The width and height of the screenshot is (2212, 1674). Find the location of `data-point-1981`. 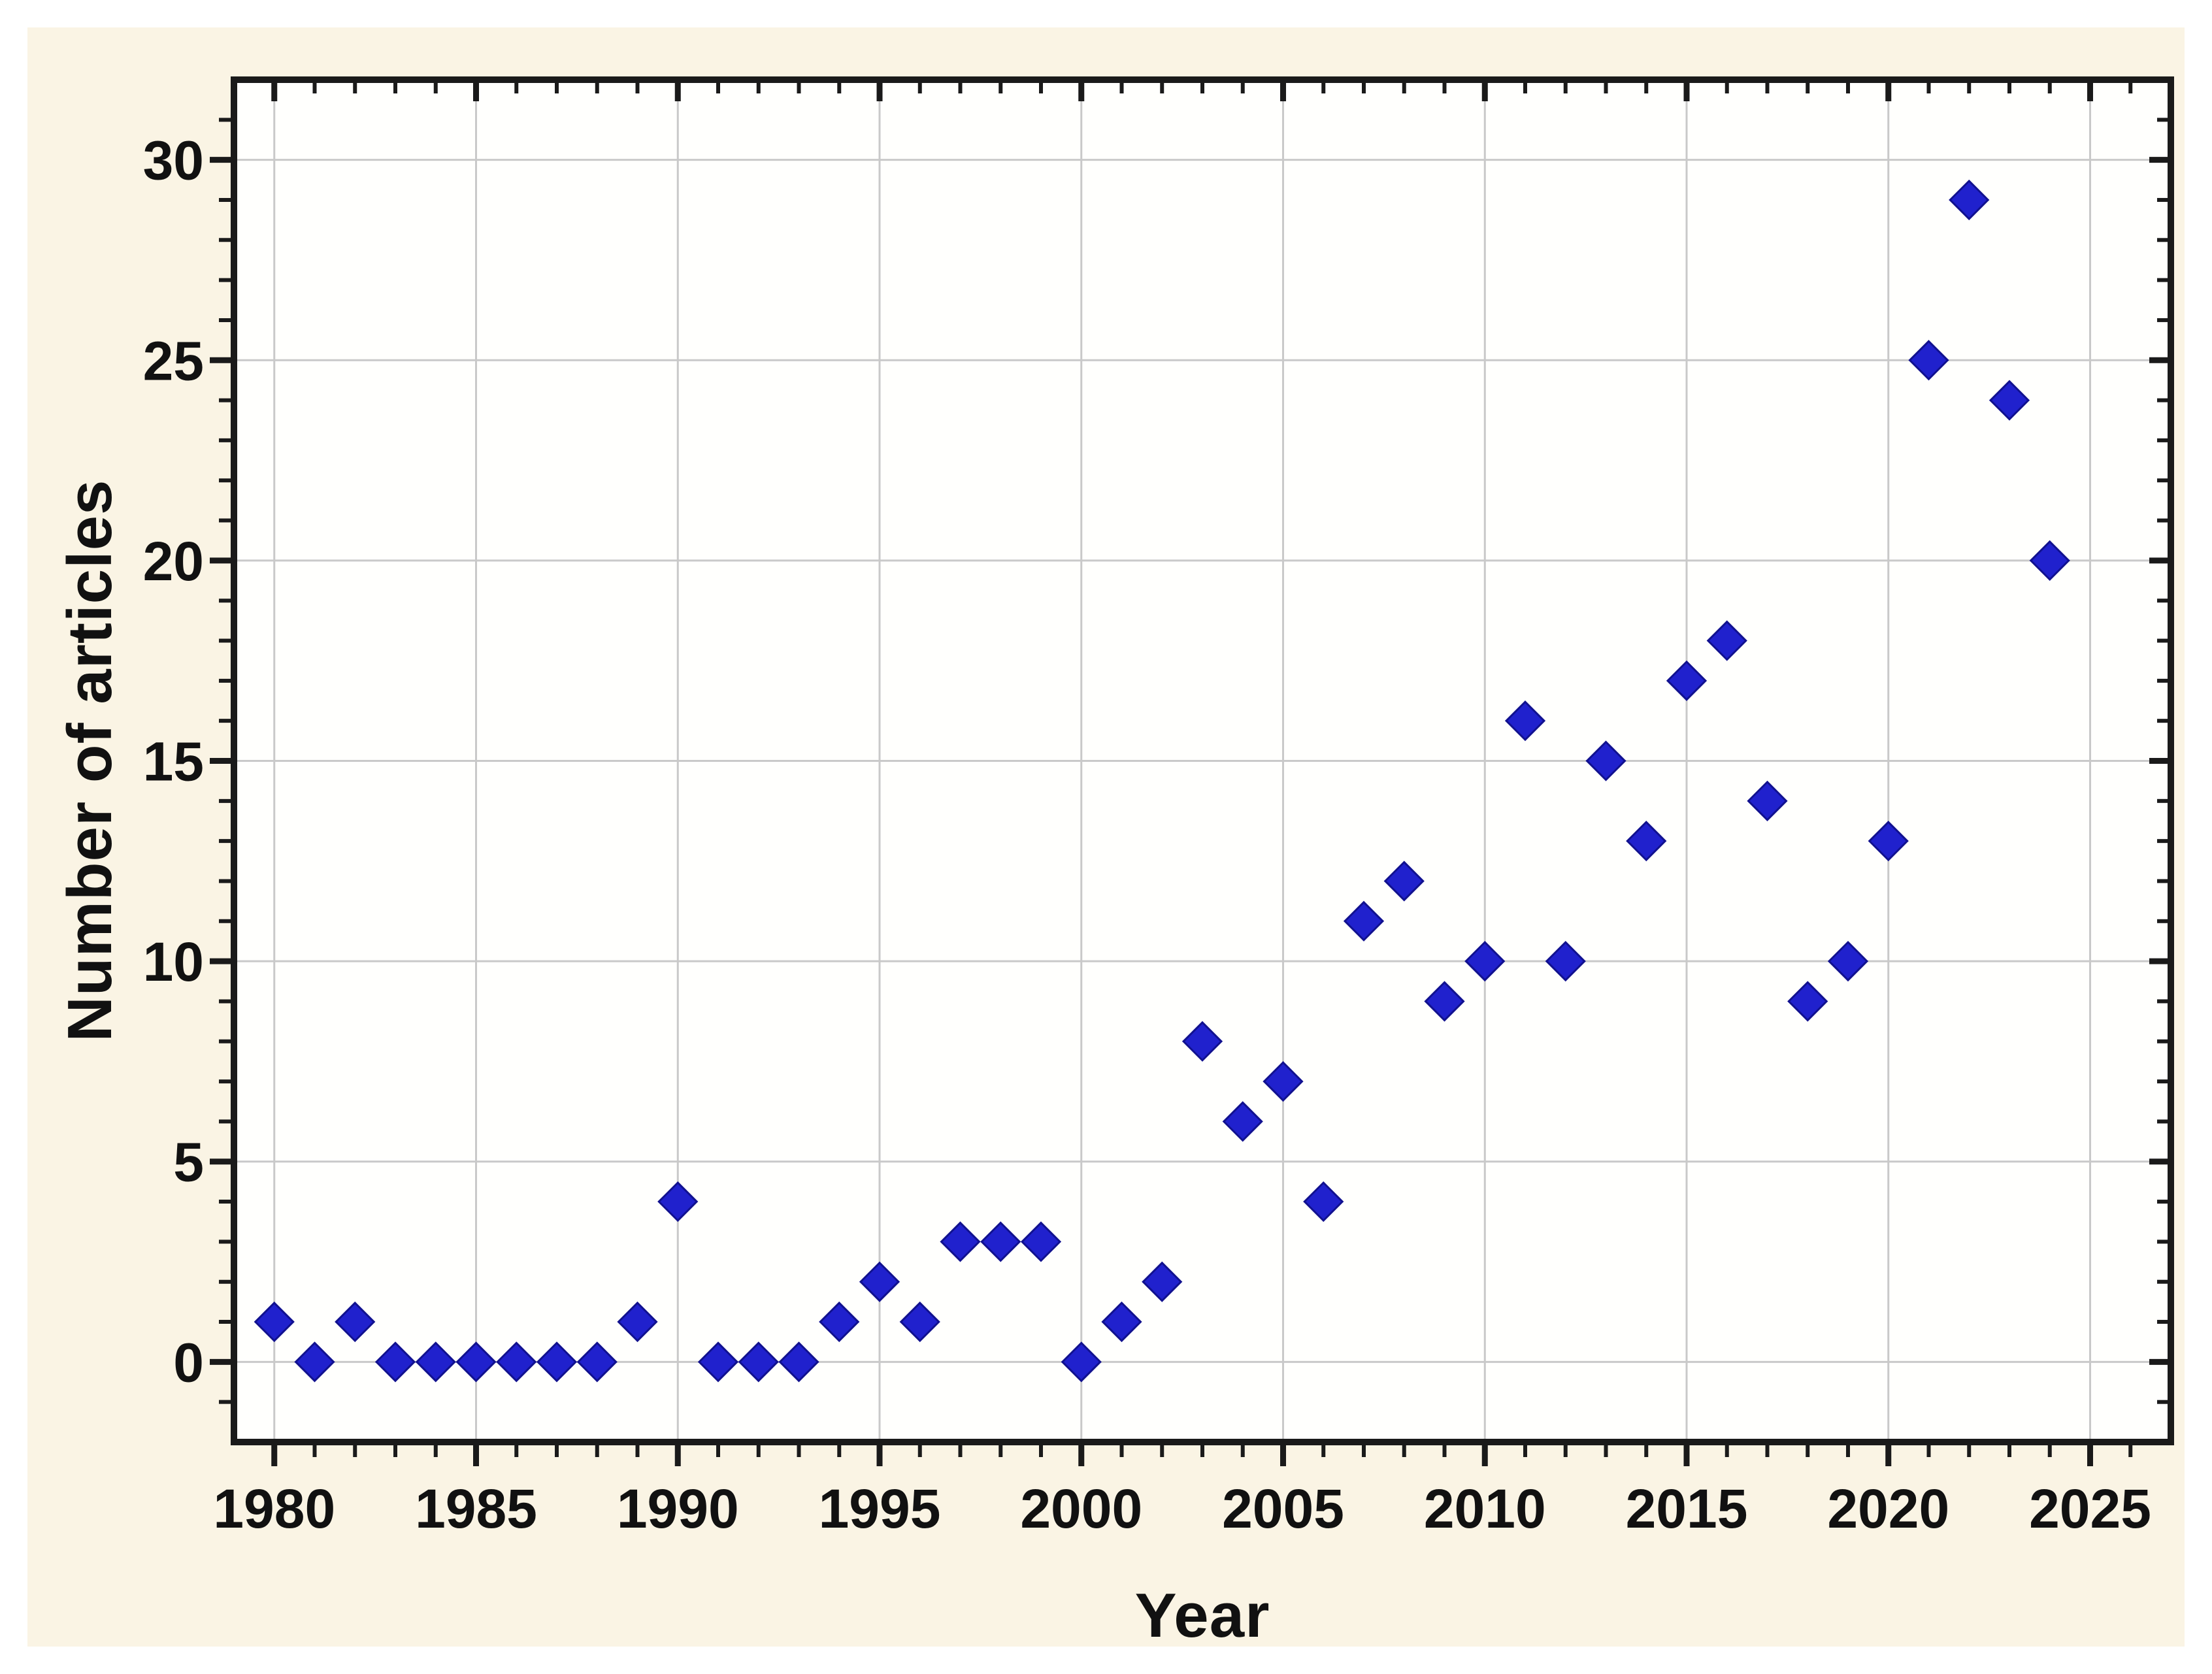

data-point-1981 is located at coordinates (314, 1362).